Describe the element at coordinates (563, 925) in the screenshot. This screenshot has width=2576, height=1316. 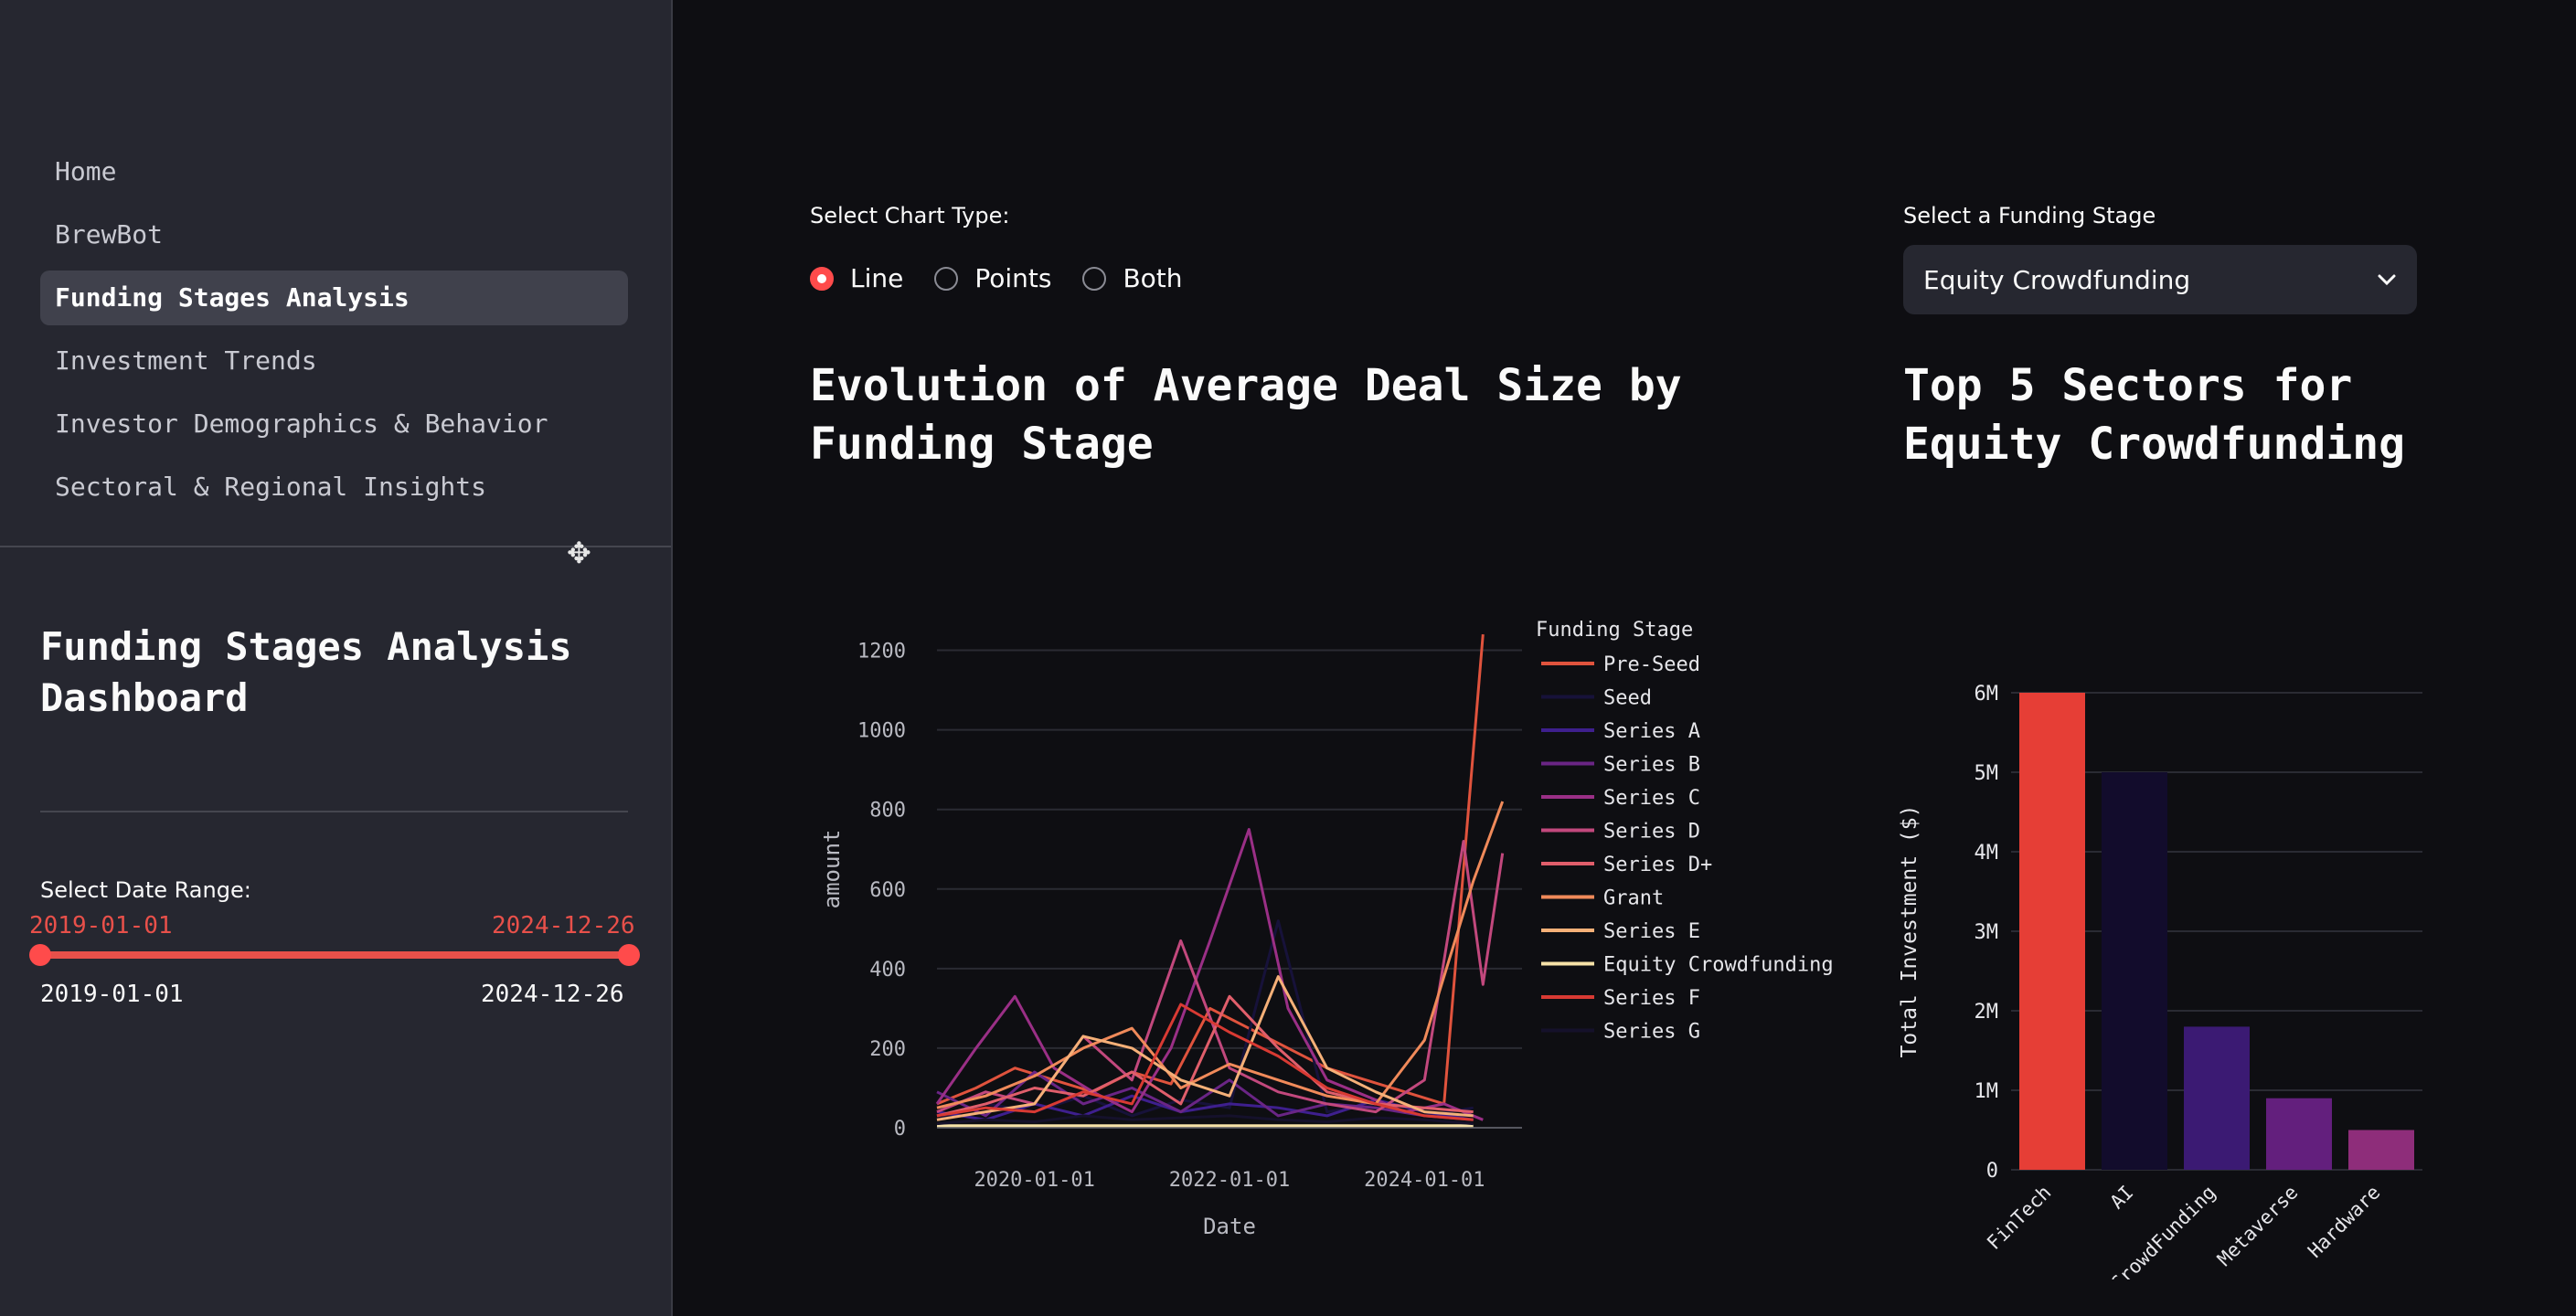
I see `date-range-end-value: 2024-12-26` at that location.